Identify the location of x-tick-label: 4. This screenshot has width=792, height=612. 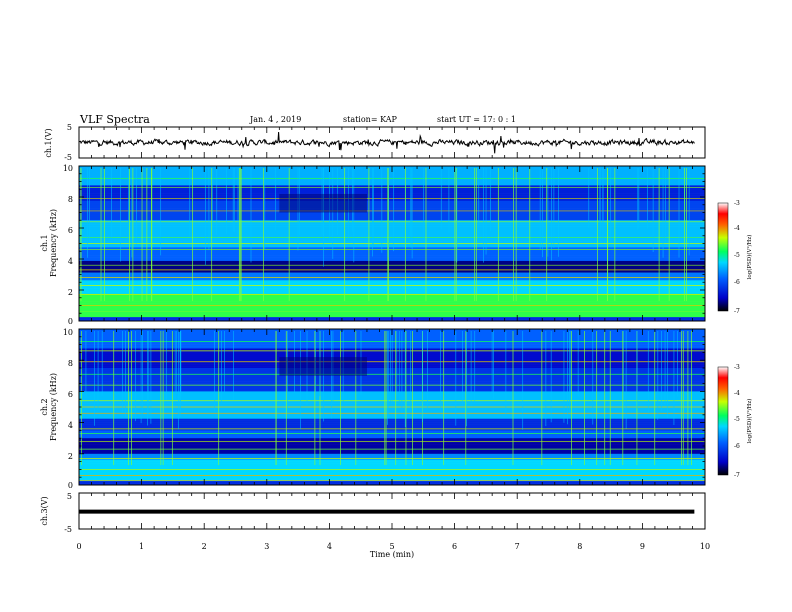
(329, 546).